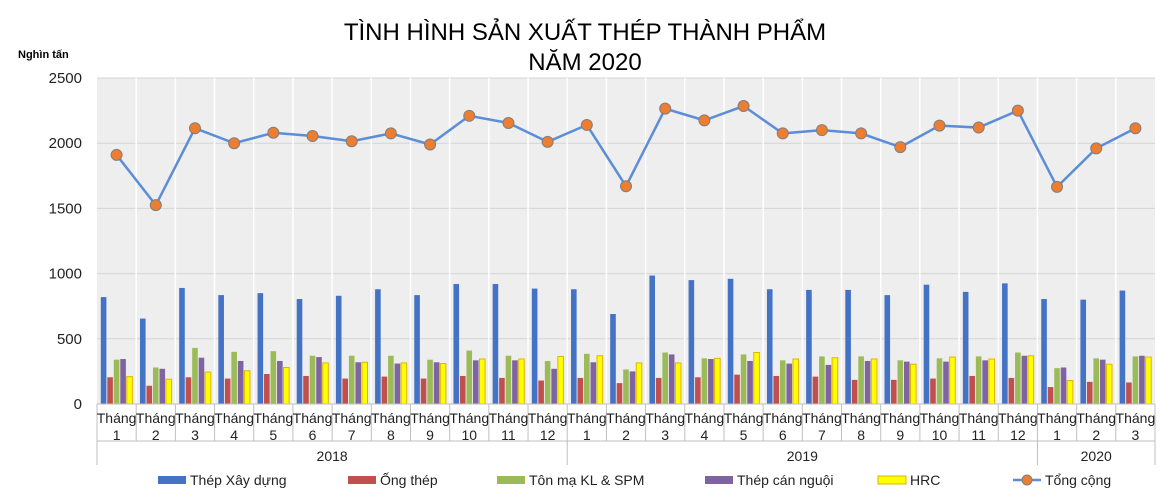 The height and width of the screenshot is (497, 1170). What do you see at coordinates (65, 208) in the screenshot?
I see `y-tick-label: 1500` at bounding box center [65, 208].